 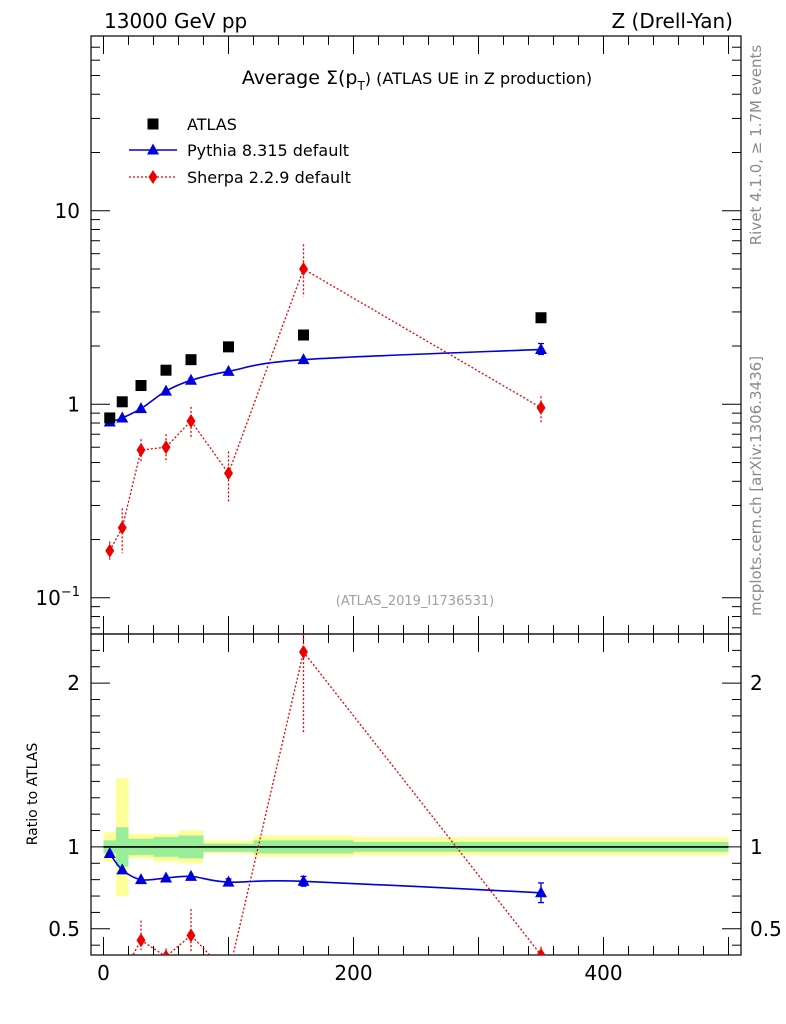 I want to click on ratio-bands, so click(x=416, y=837).